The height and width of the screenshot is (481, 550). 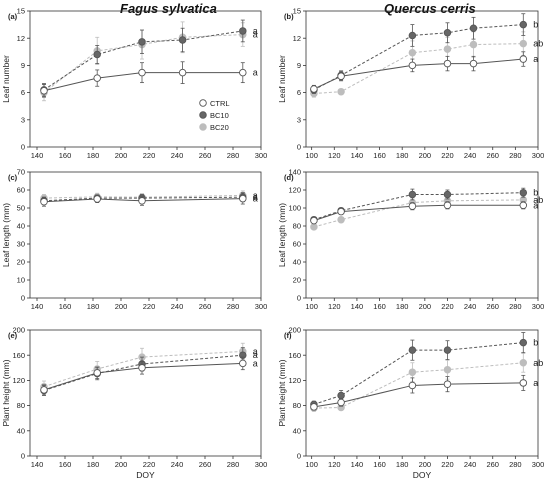 What do you see at coordinates (294, 208) in the screenshot?
I see `y-tick-label: 100` at bounding box center [294, 208].